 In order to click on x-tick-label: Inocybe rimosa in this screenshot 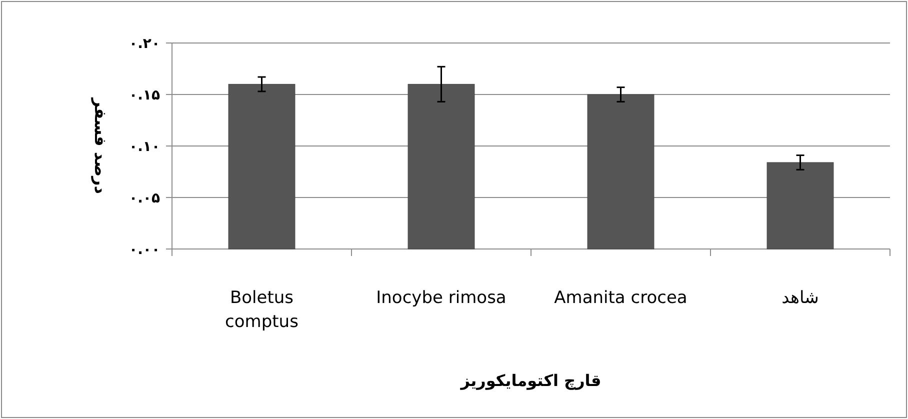, I will do `click(441, 298)`.